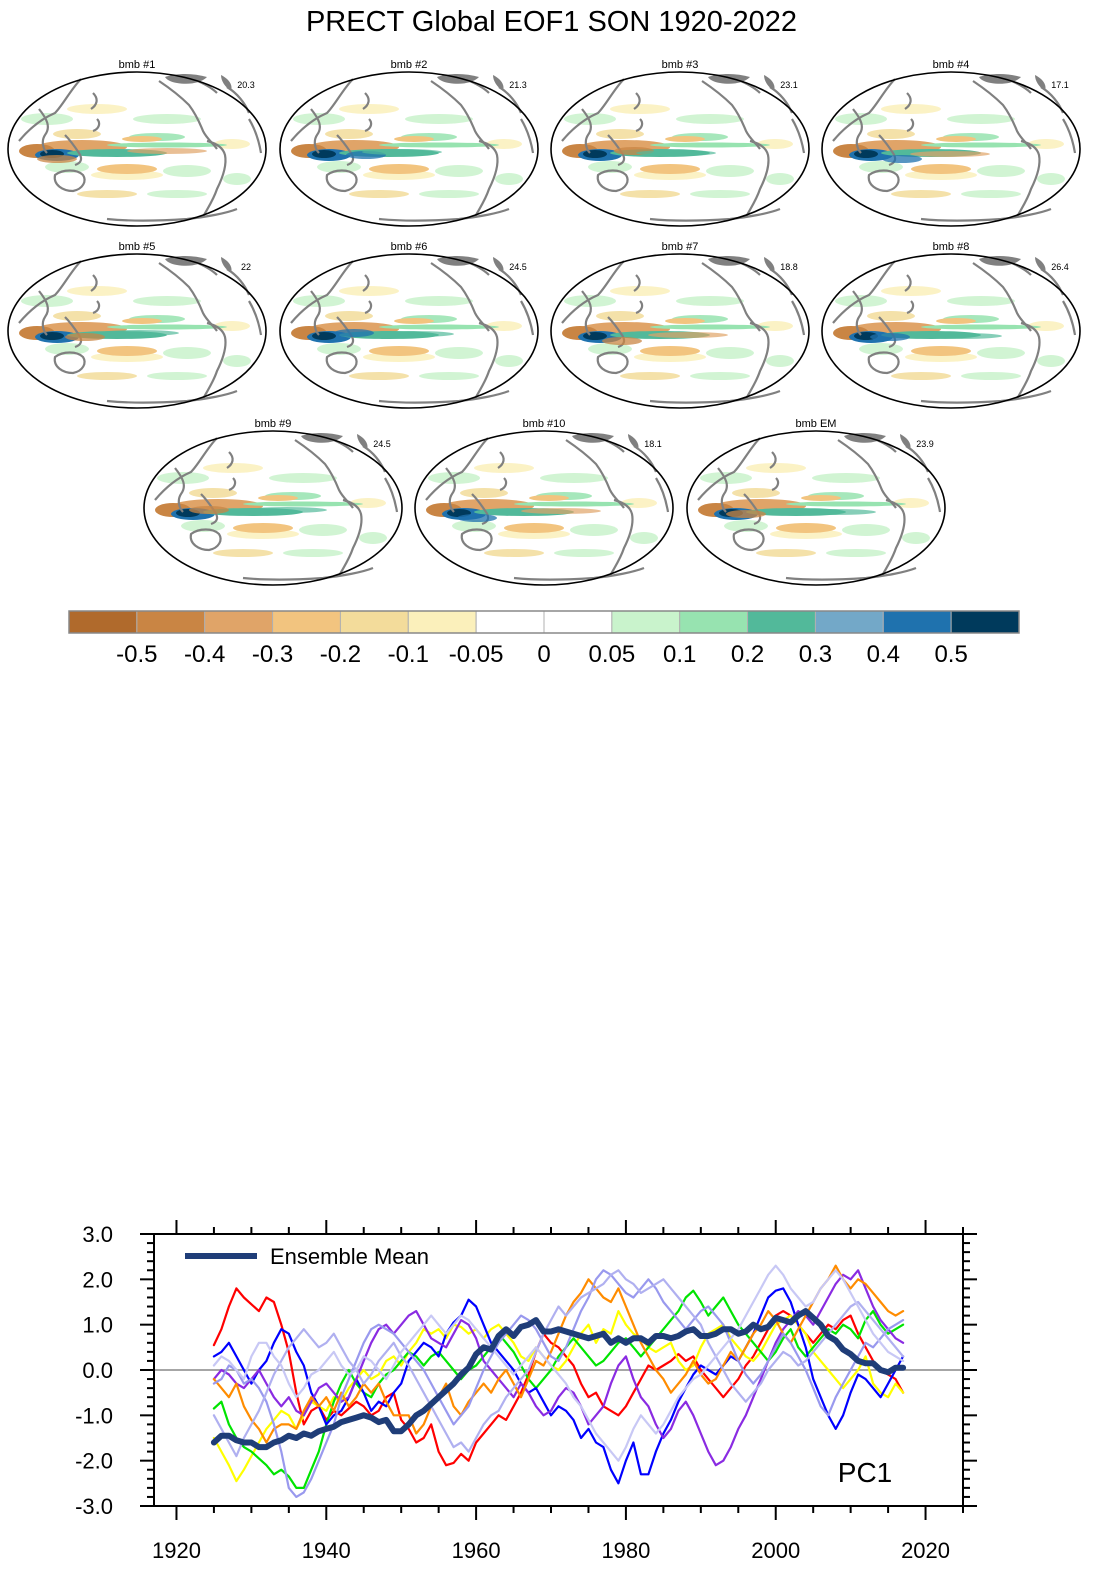 The width and height of the screenshot is (1103, 1590). What do you see at coordinates (625, 1550) in the screenshot?
I see `x-tick-label: 1980` at bounding box center [625, 1550].